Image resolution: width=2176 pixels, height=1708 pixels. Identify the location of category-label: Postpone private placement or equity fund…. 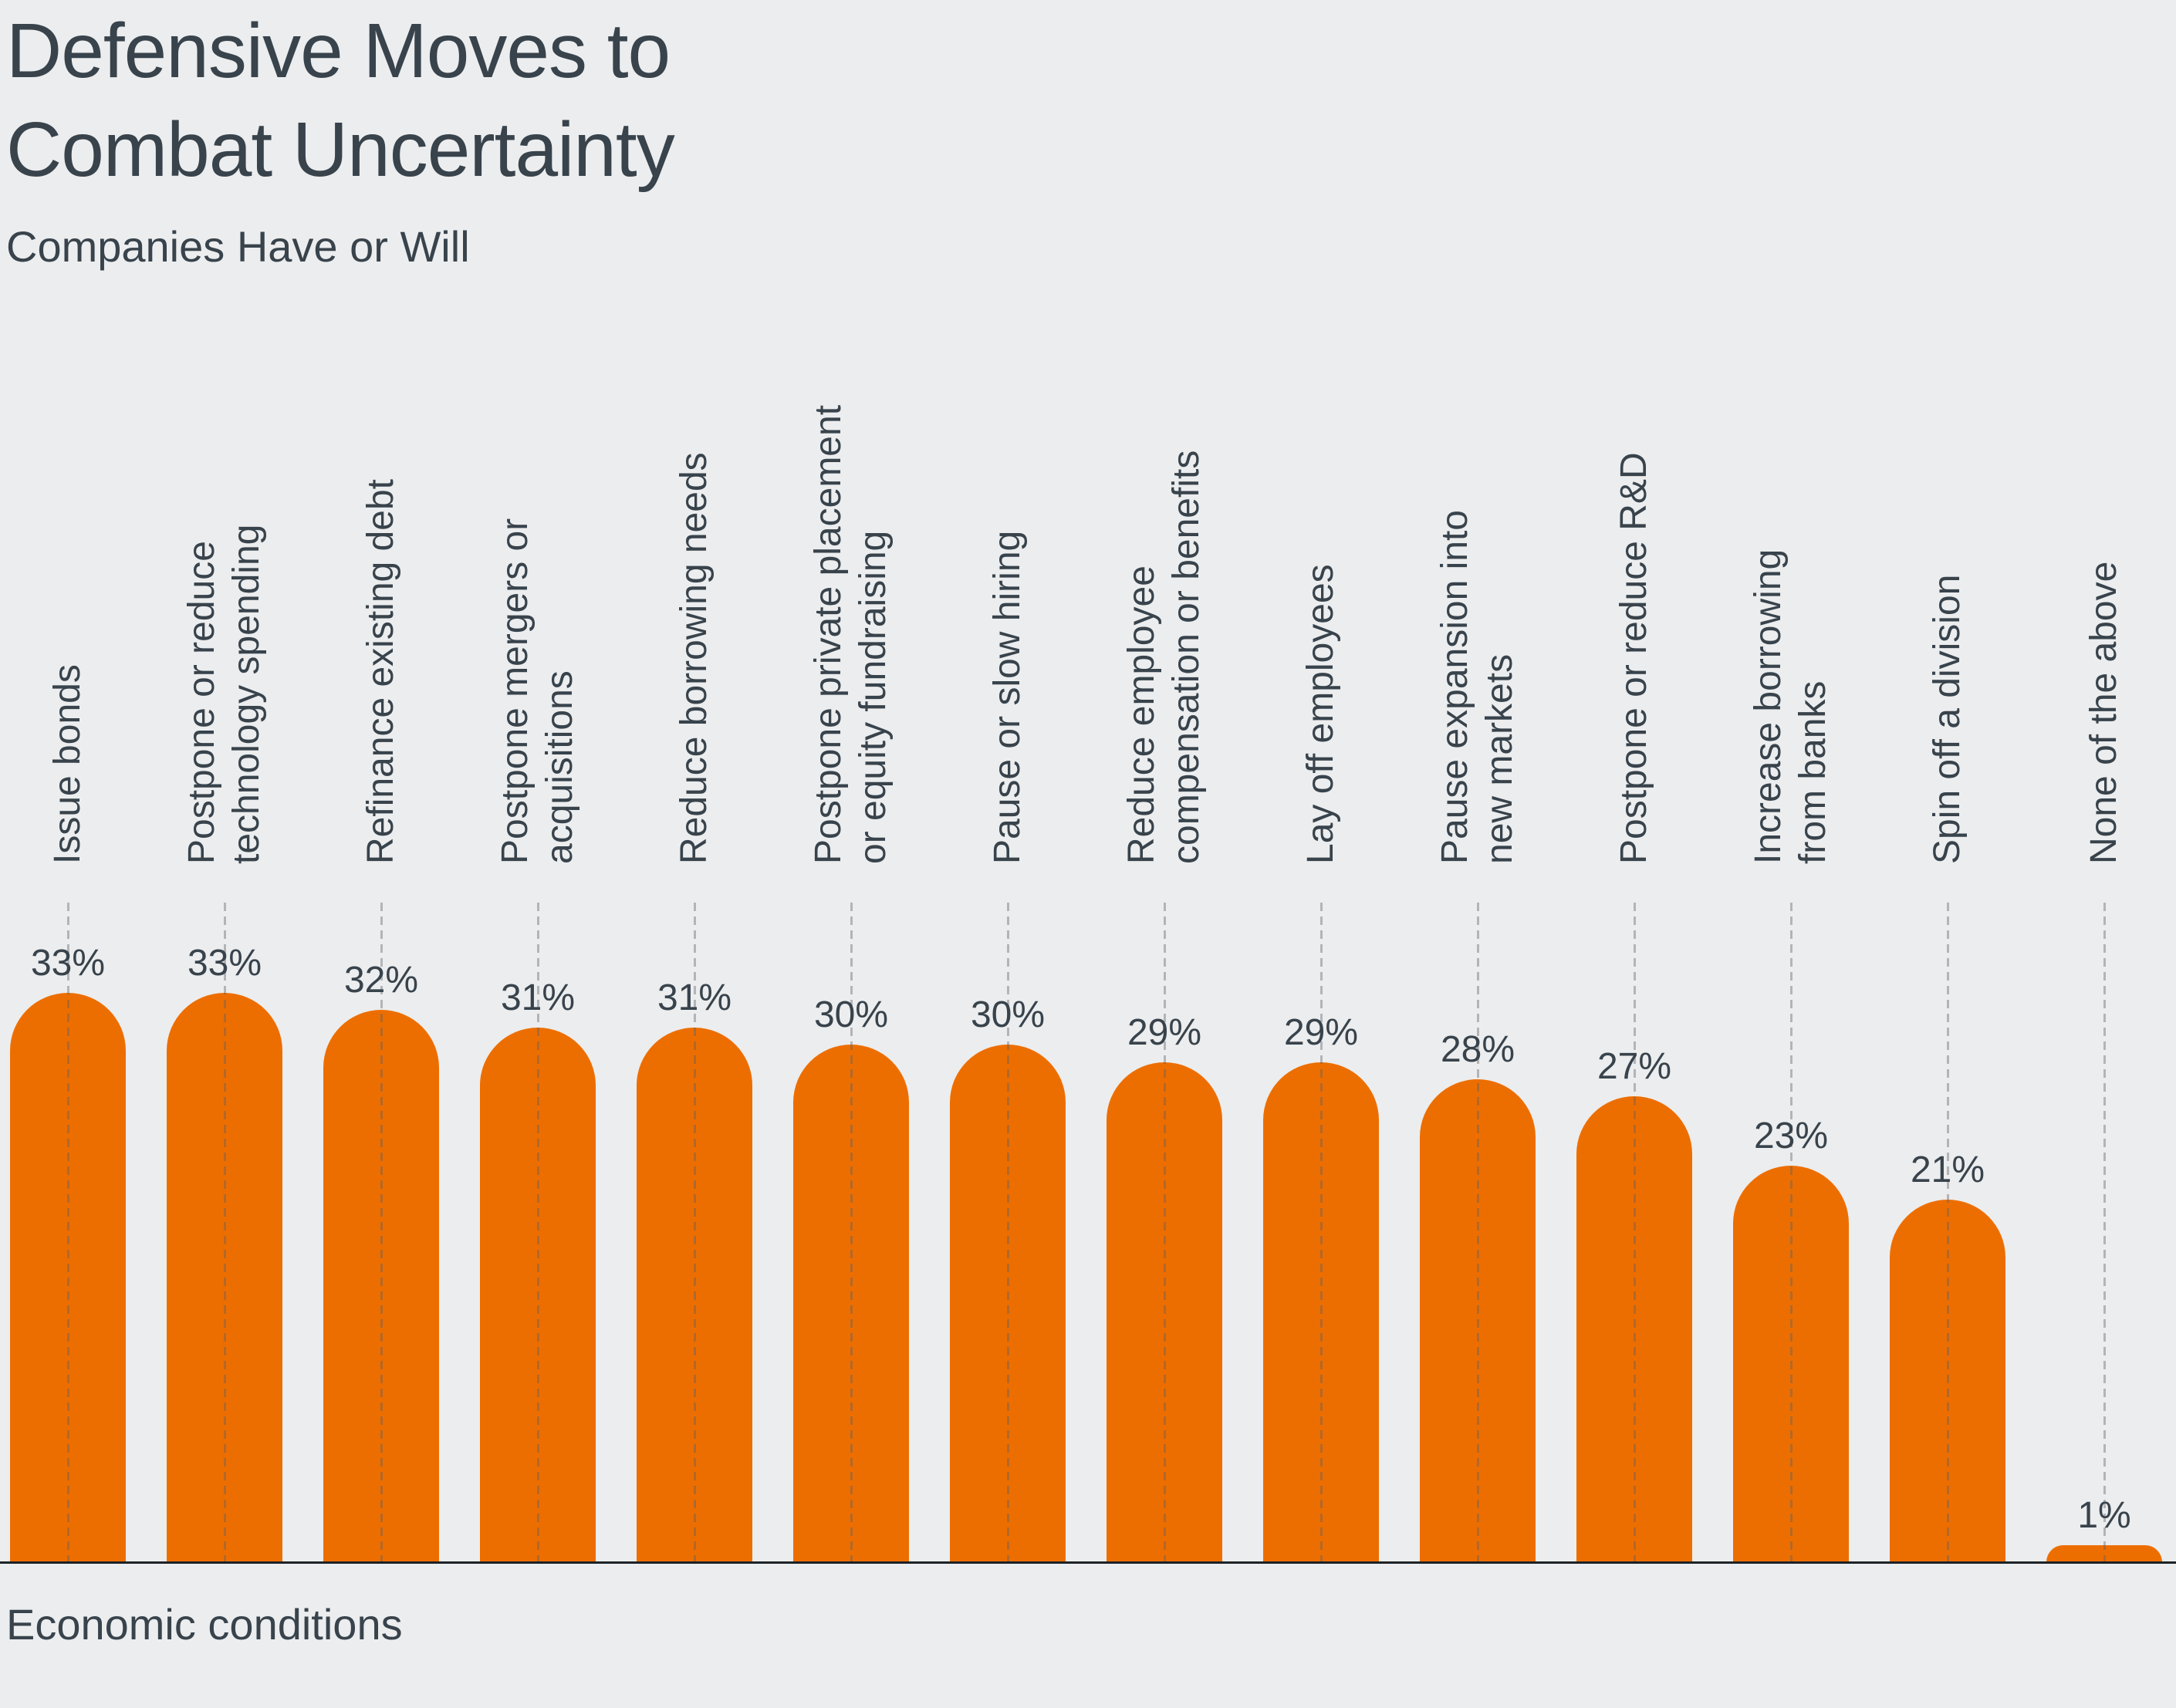
(851, 634).